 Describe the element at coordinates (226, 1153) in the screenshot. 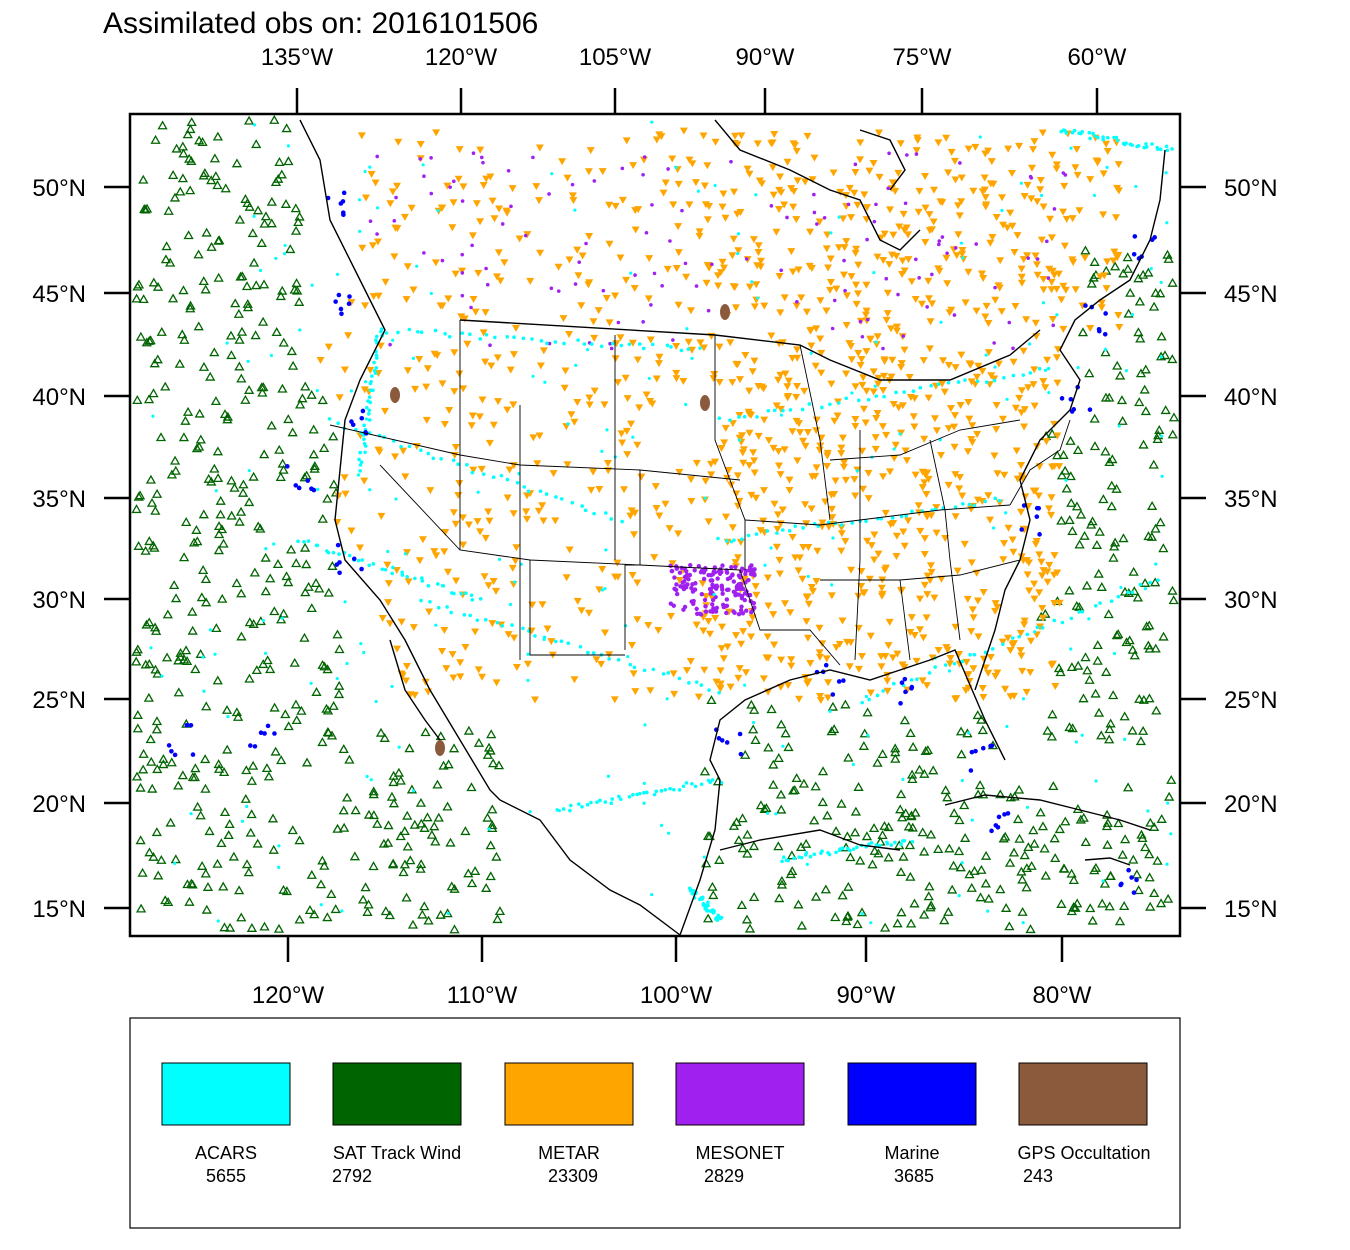

I see `legend-name: ACARS` at that location.